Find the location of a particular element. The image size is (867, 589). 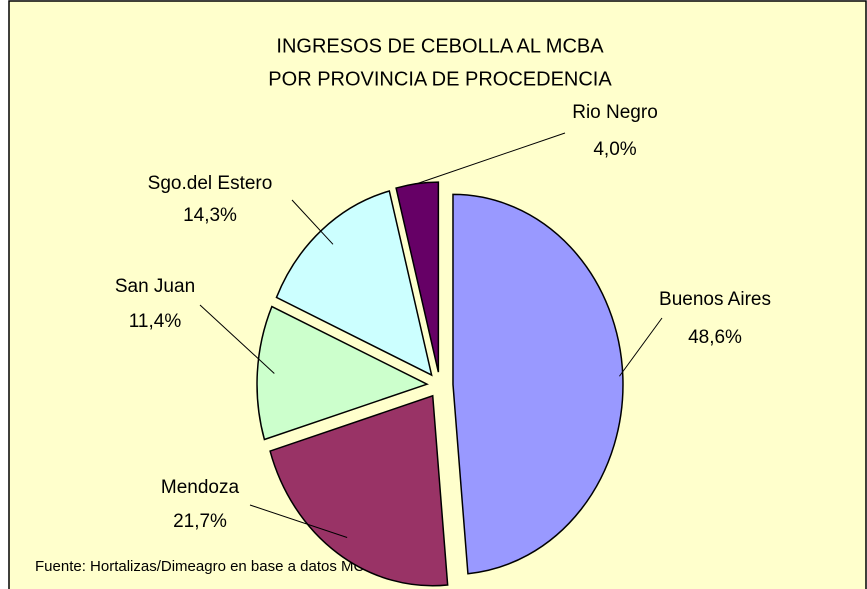

slice-label: San Juan is located at coordinates (155, 286).